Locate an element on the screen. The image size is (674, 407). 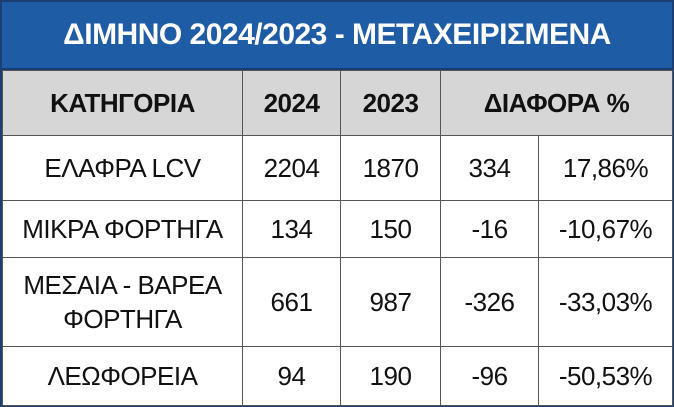
category-cell: ΛΕΩΦΟΡΕΙΑ is located at coordinates (122, 376).